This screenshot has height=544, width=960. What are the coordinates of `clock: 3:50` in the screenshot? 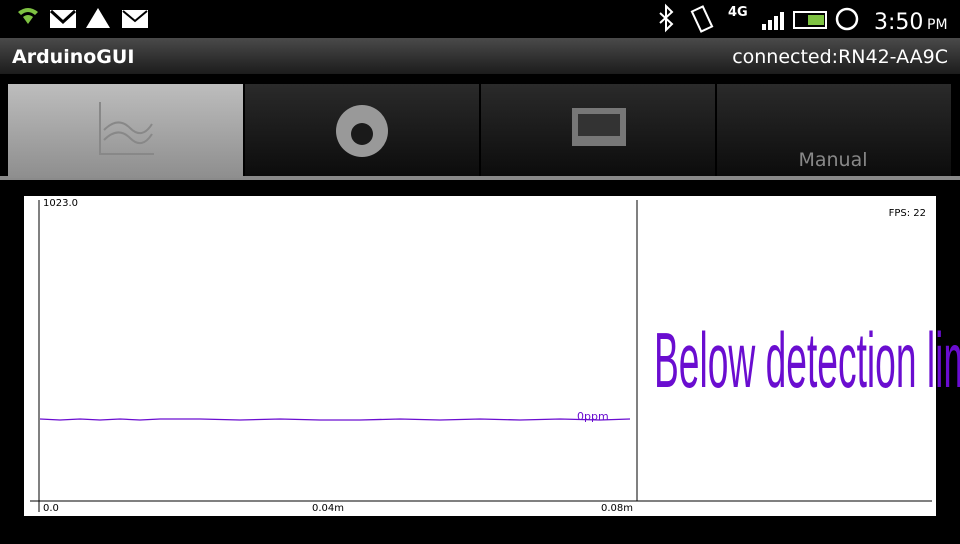 It's located at (898, 22).